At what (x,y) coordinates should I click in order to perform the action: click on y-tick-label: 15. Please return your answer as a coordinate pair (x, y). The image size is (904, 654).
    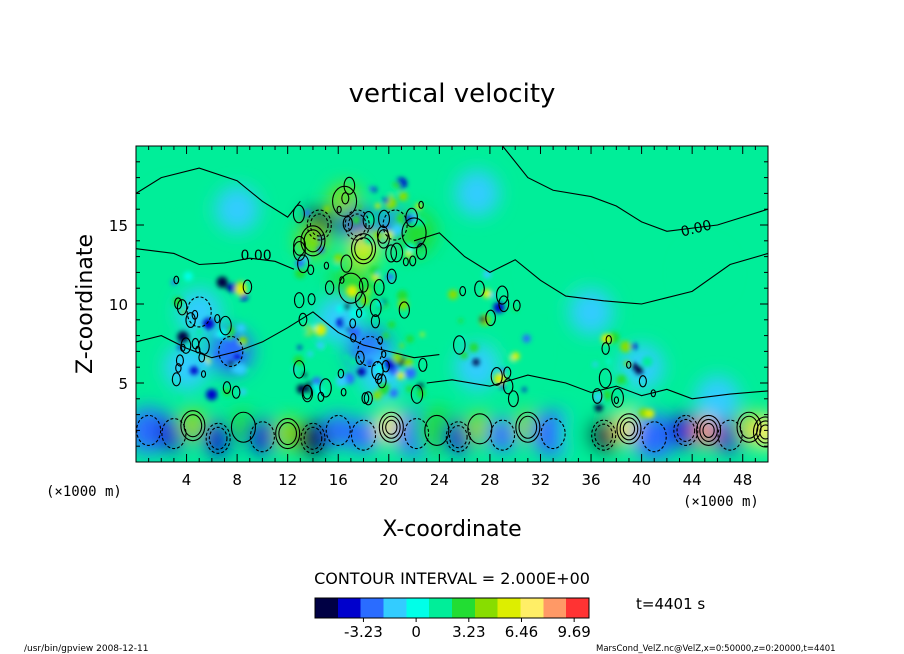
    Looking at the image, I should click on (118, 226).